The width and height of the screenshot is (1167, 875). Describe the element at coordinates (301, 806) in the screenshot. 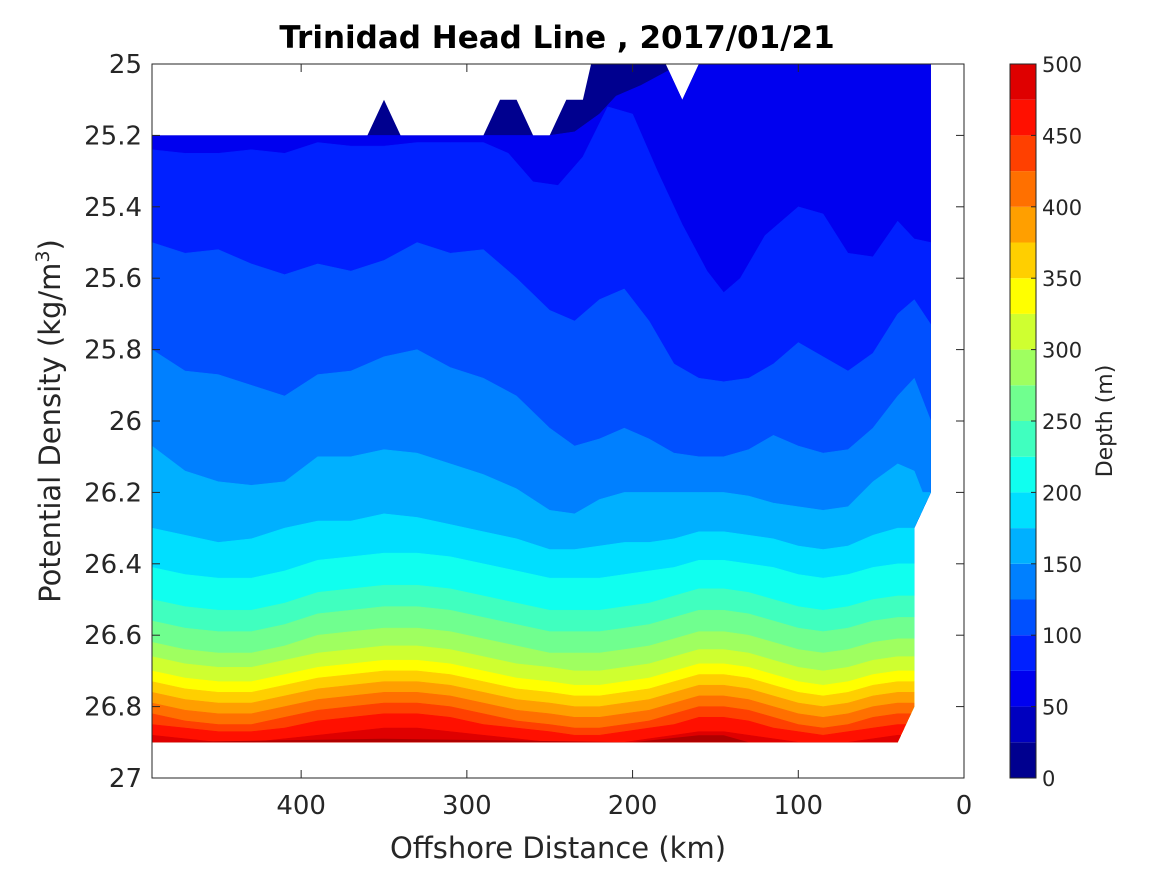

I see `x-tick-label: 400` at that location.